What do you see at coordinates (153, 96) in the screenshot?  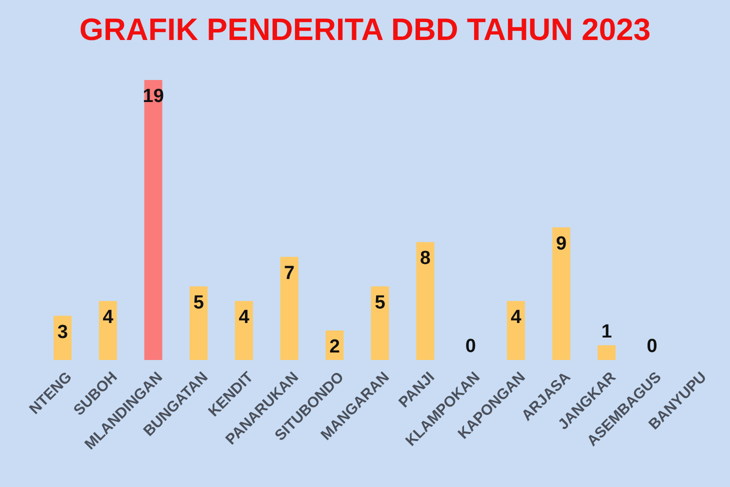 I see `data-label: 19` at bounding box center [153, 96].